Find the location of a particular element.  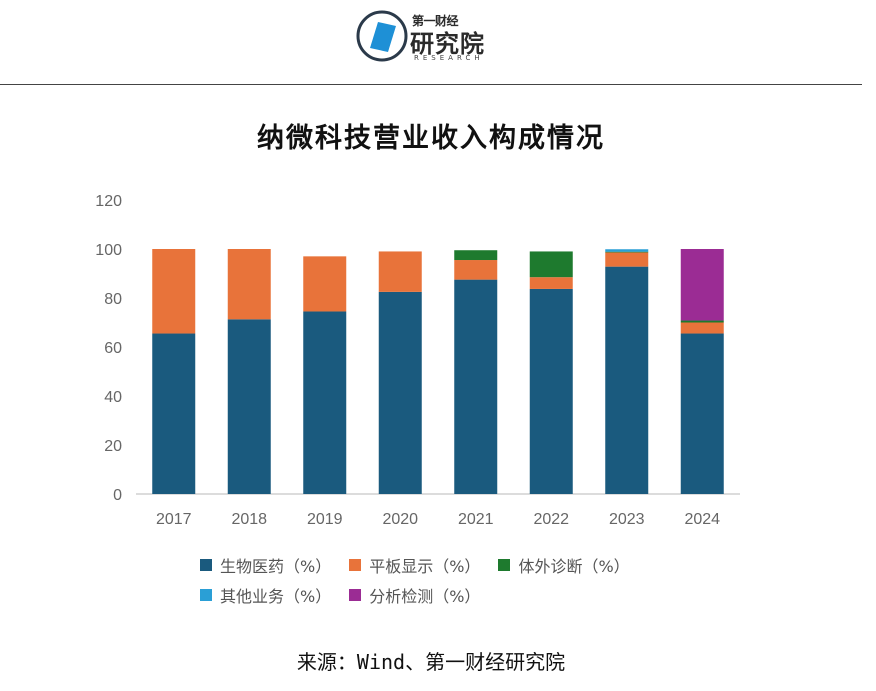

legend-item: 其他业务（%） is located at coordinates (265, 595).